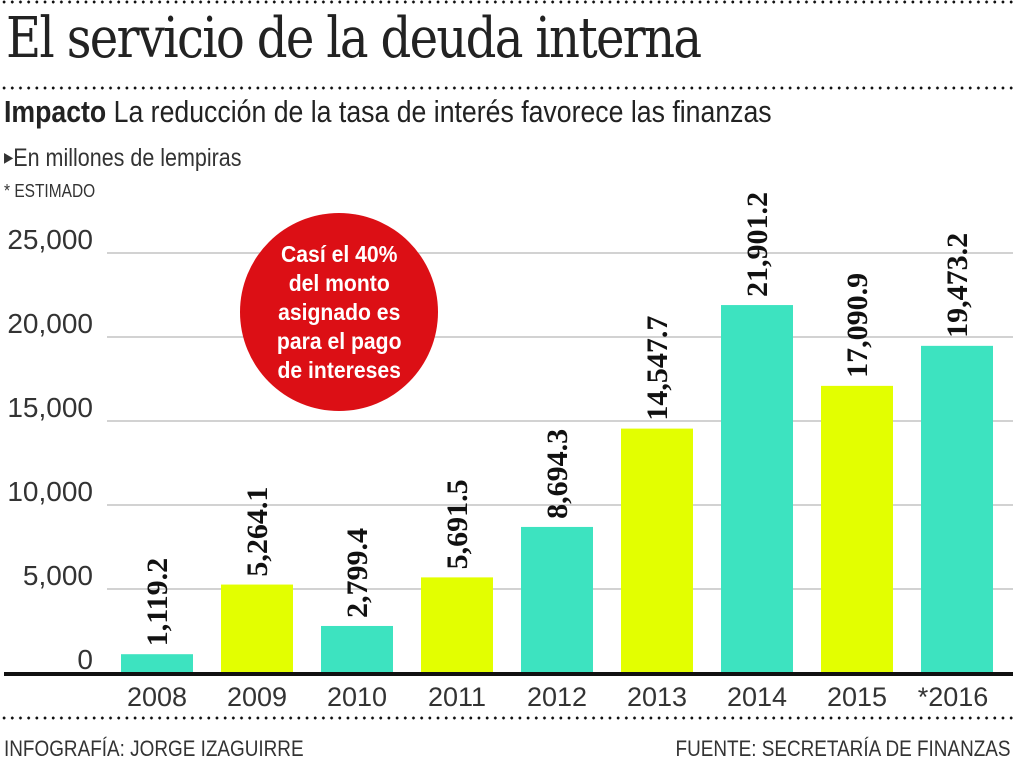 Image resolution: width=1013 pixels, height=768 pixels. What do you see at coordinates (957, 285) in the screenshot?
I see `value-label: 19,473.2` at bounding box center [957, 285].